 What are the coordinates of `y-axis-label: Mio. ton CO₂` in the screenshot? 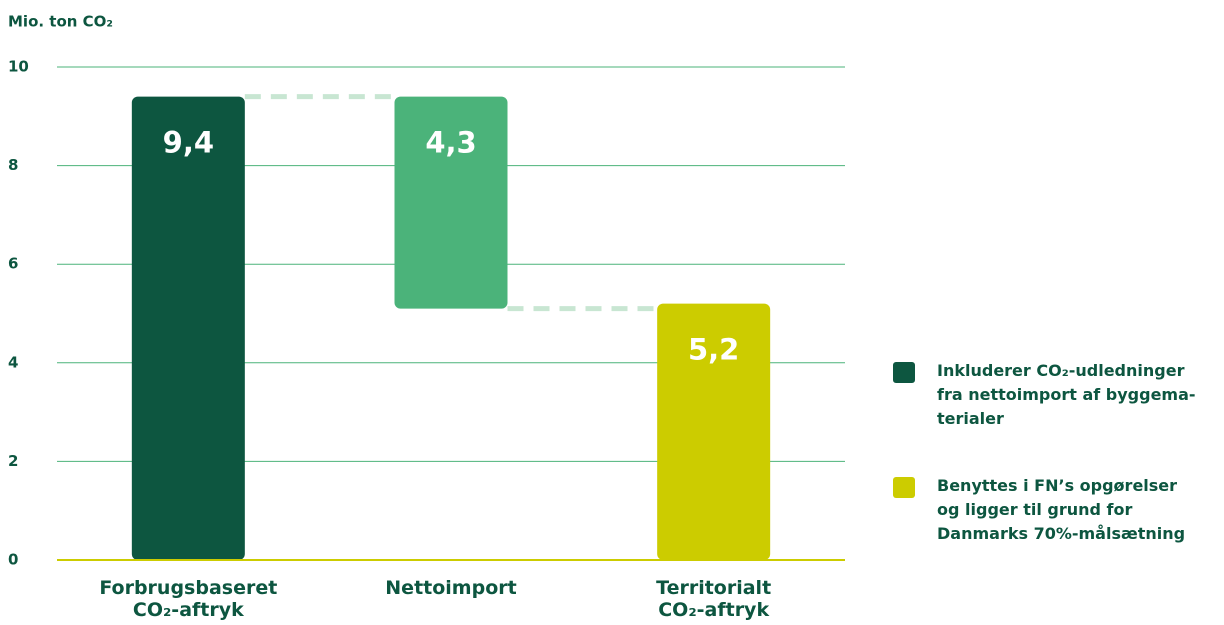 It's located at (60, 22).